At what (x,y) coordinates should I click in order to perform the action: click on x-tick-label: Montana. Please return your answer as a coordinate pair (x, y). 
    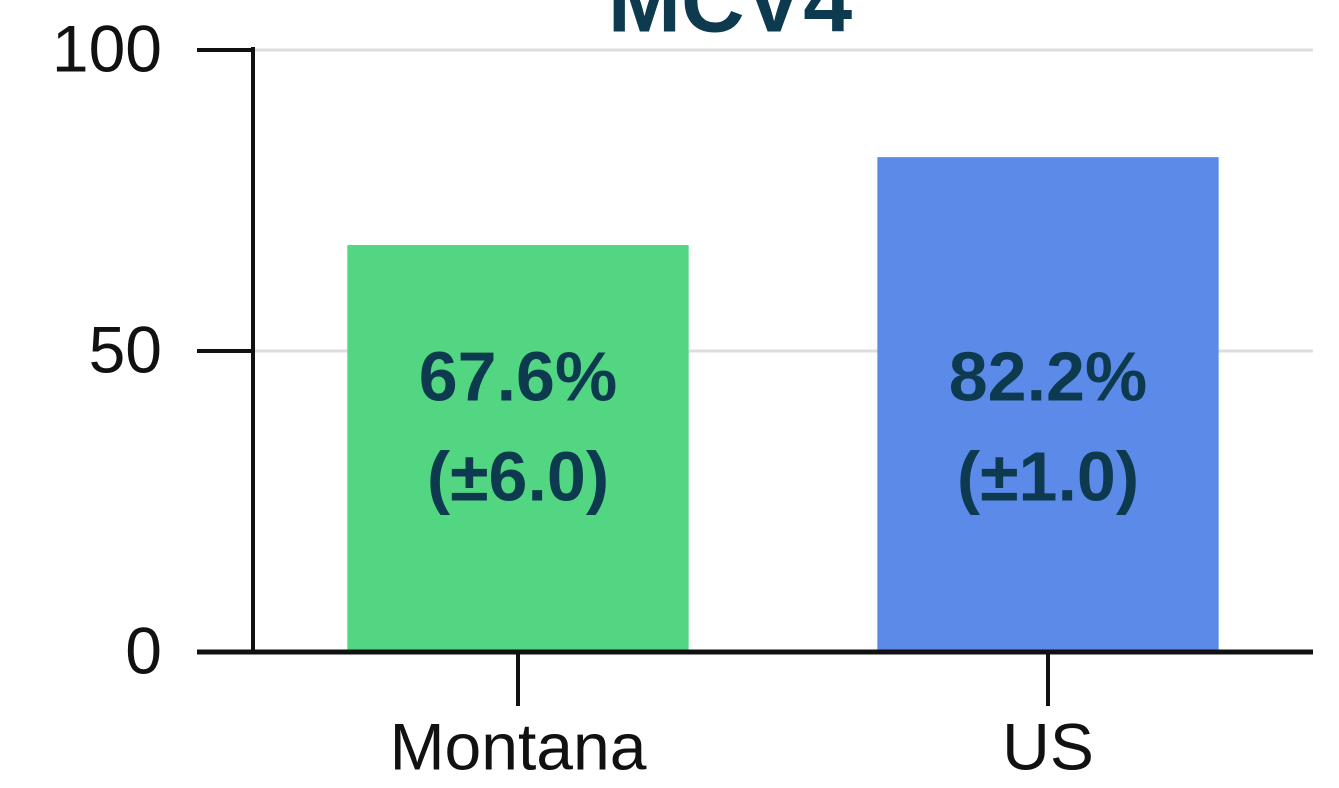
    Looking at the image, I should click on (518, 746).